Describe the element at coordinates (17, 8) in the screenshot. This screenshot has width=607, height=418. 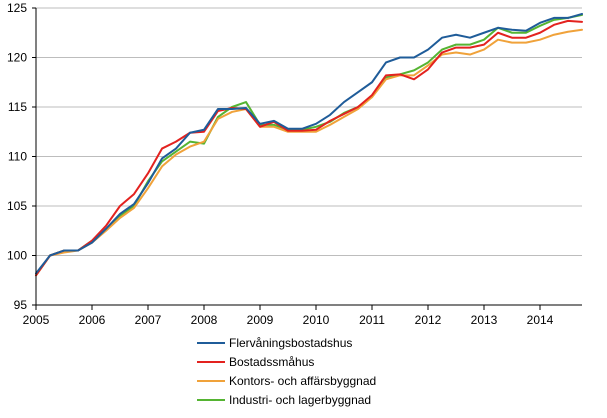
I see `y-tick-label: 125` at that location.